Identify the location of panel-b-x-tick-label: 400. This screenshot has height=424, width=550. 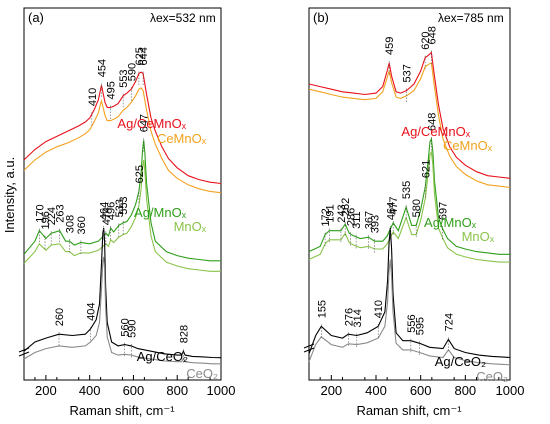
(376, 390).